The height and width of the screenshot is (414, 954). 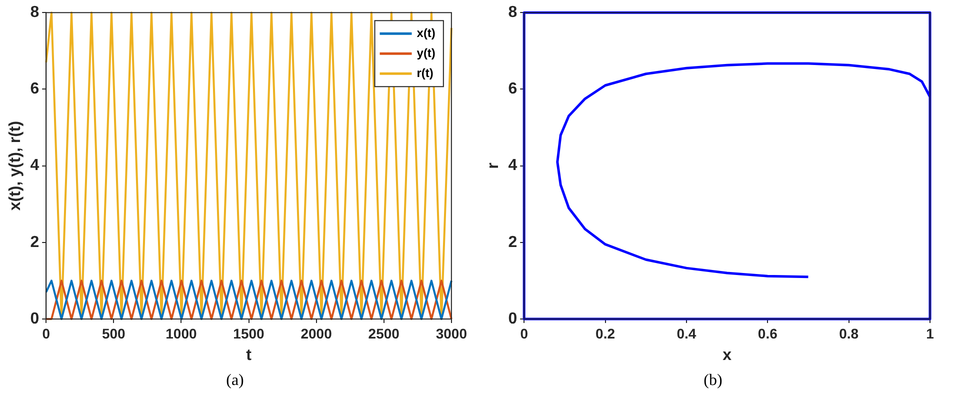 What do you see at coordinates (727, 355) in the screenshot?
I see `x-axis-title: x` at bounding box center [727, 355].